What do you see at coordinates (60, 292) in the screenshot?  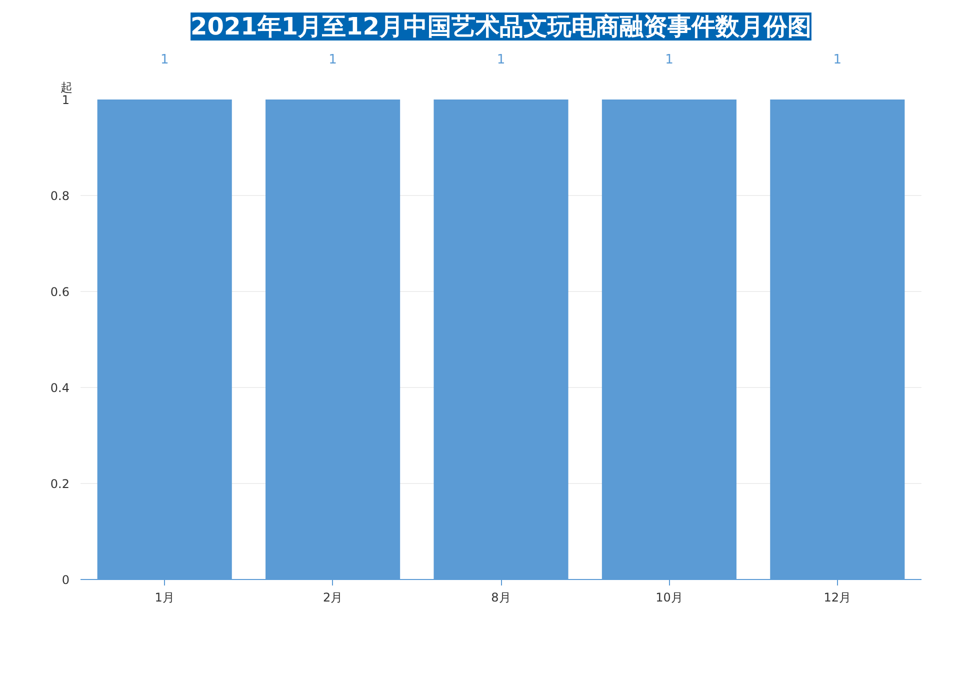 I see `y-tick-label: 0.6` at bounding box center [60, 292].